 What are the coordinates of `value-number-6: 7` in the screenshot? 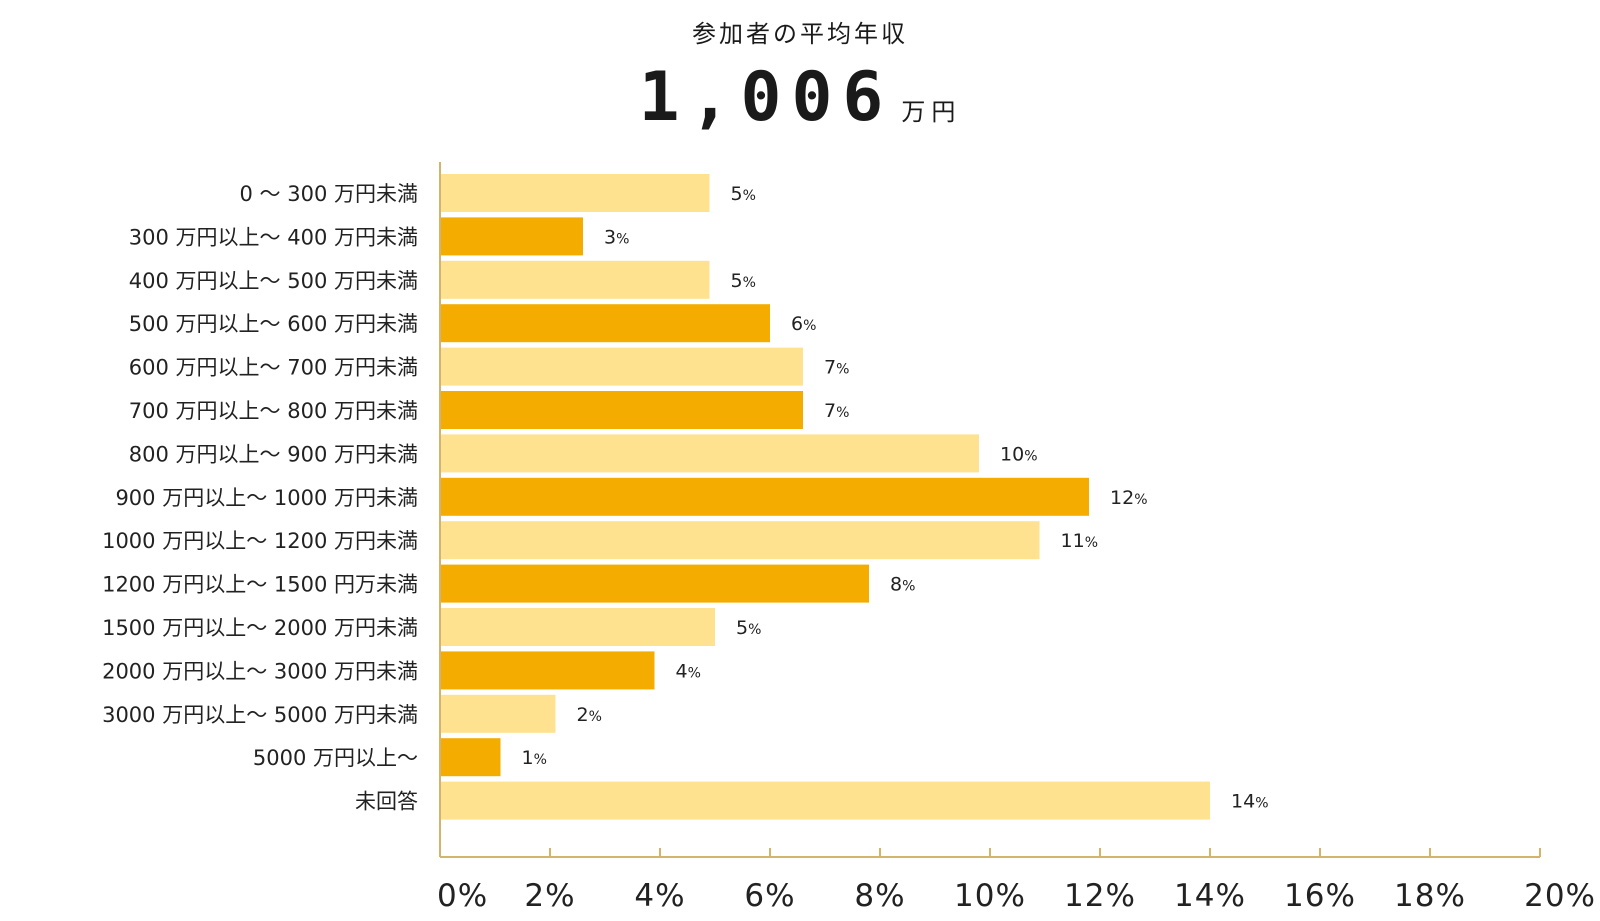 It's located at (830, 411).